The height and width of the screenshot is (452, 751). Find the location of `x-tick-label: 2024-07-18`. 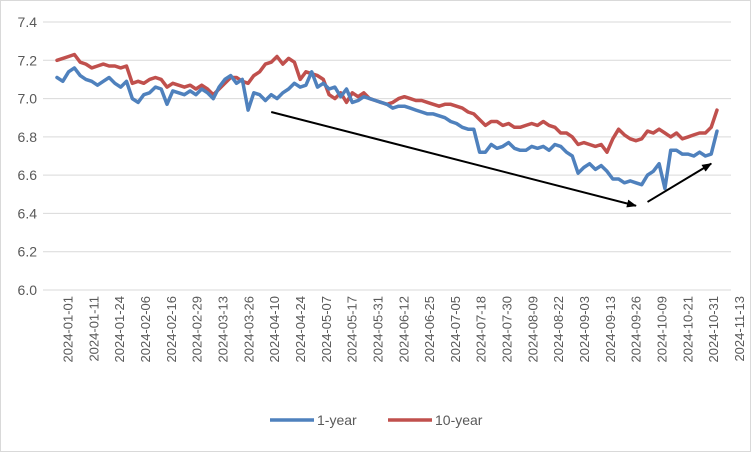

x-tick-label: 2024-07-18 is located at coordinates (481, 329).